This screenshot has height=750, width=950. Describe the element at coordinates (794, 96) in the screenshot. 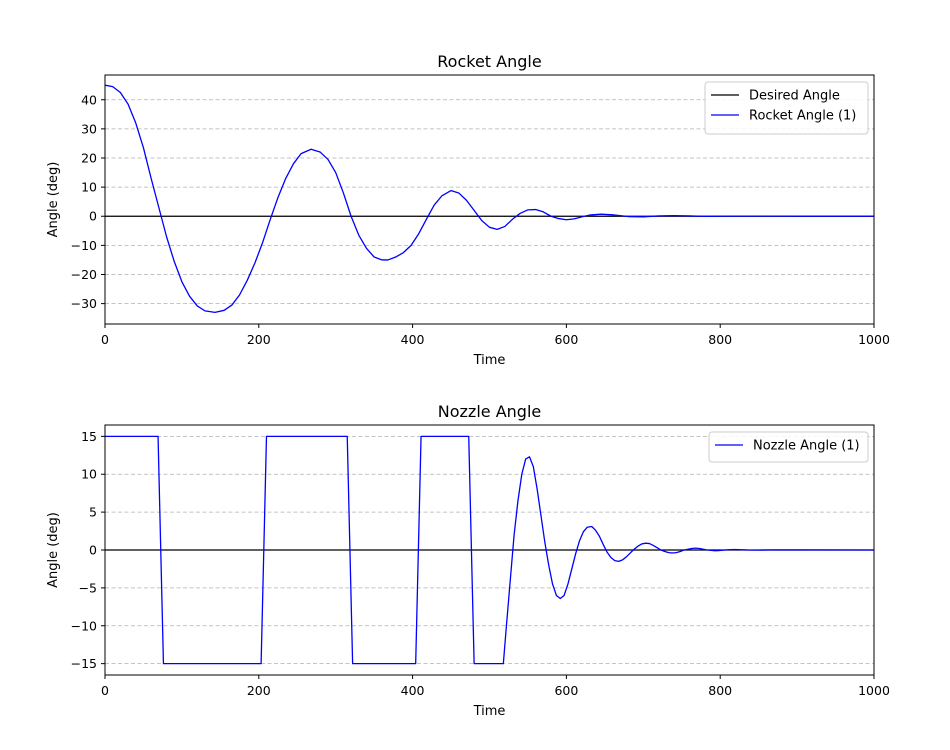

I see `legend-entry: Desired Angle` at that location.